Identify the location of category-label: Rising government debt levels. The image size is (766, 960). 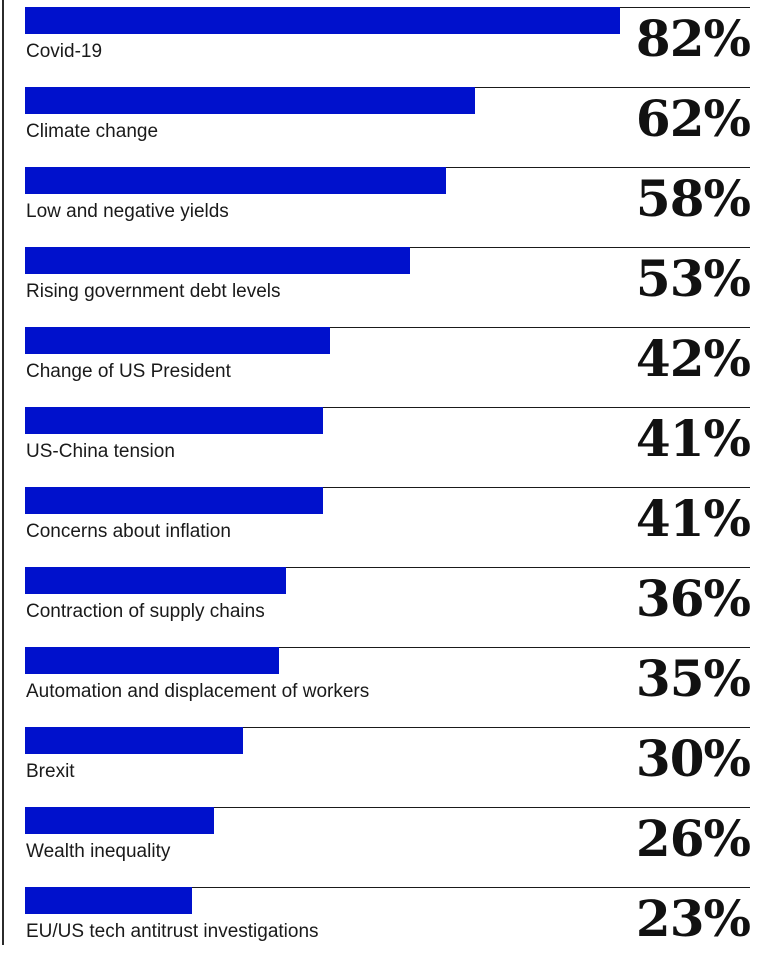
(153, 291).